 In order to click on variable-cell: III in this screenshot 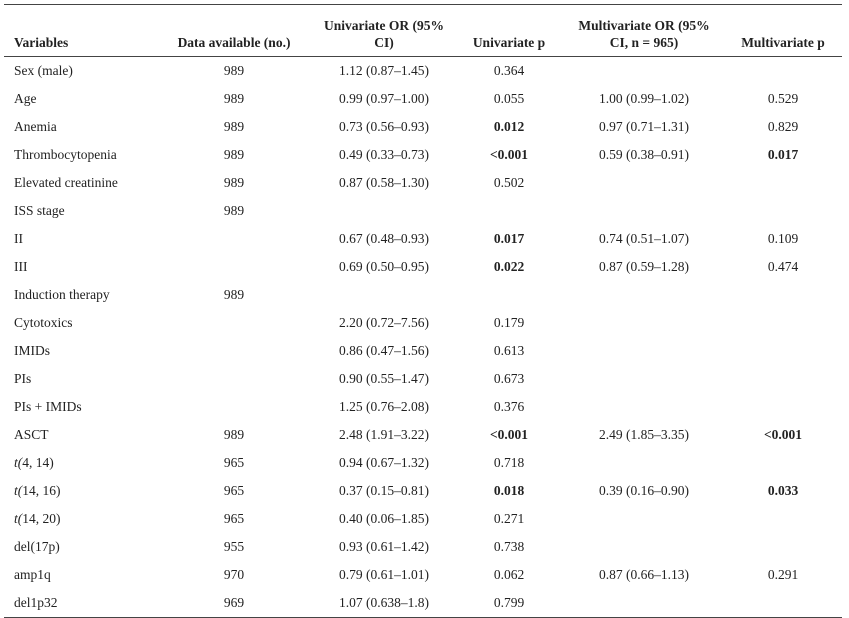, I will do `click(21, 266)`.